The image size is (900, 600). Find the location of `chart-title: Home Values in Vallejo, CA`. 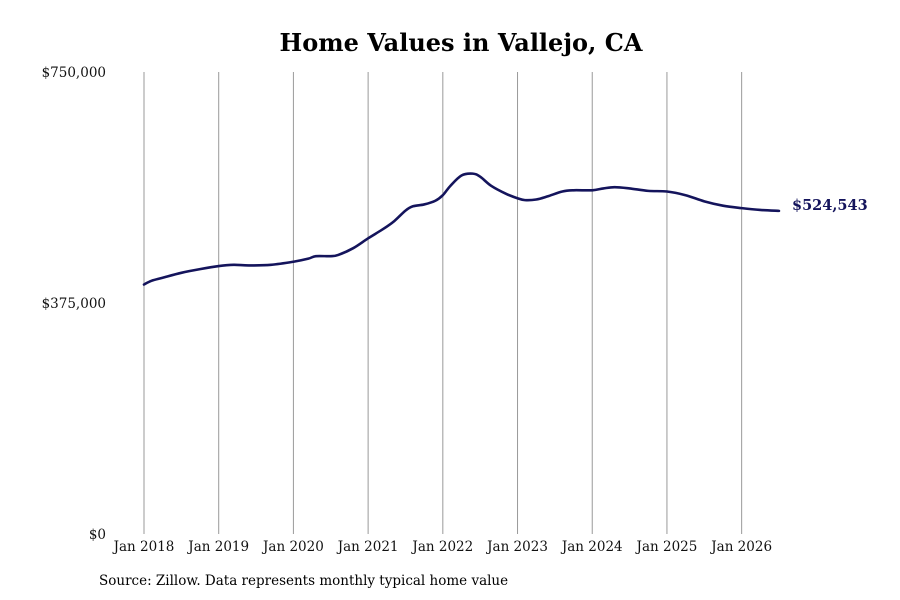

chart-title: Home Values in Vallejo, CA is located at coordinates (461, 42).